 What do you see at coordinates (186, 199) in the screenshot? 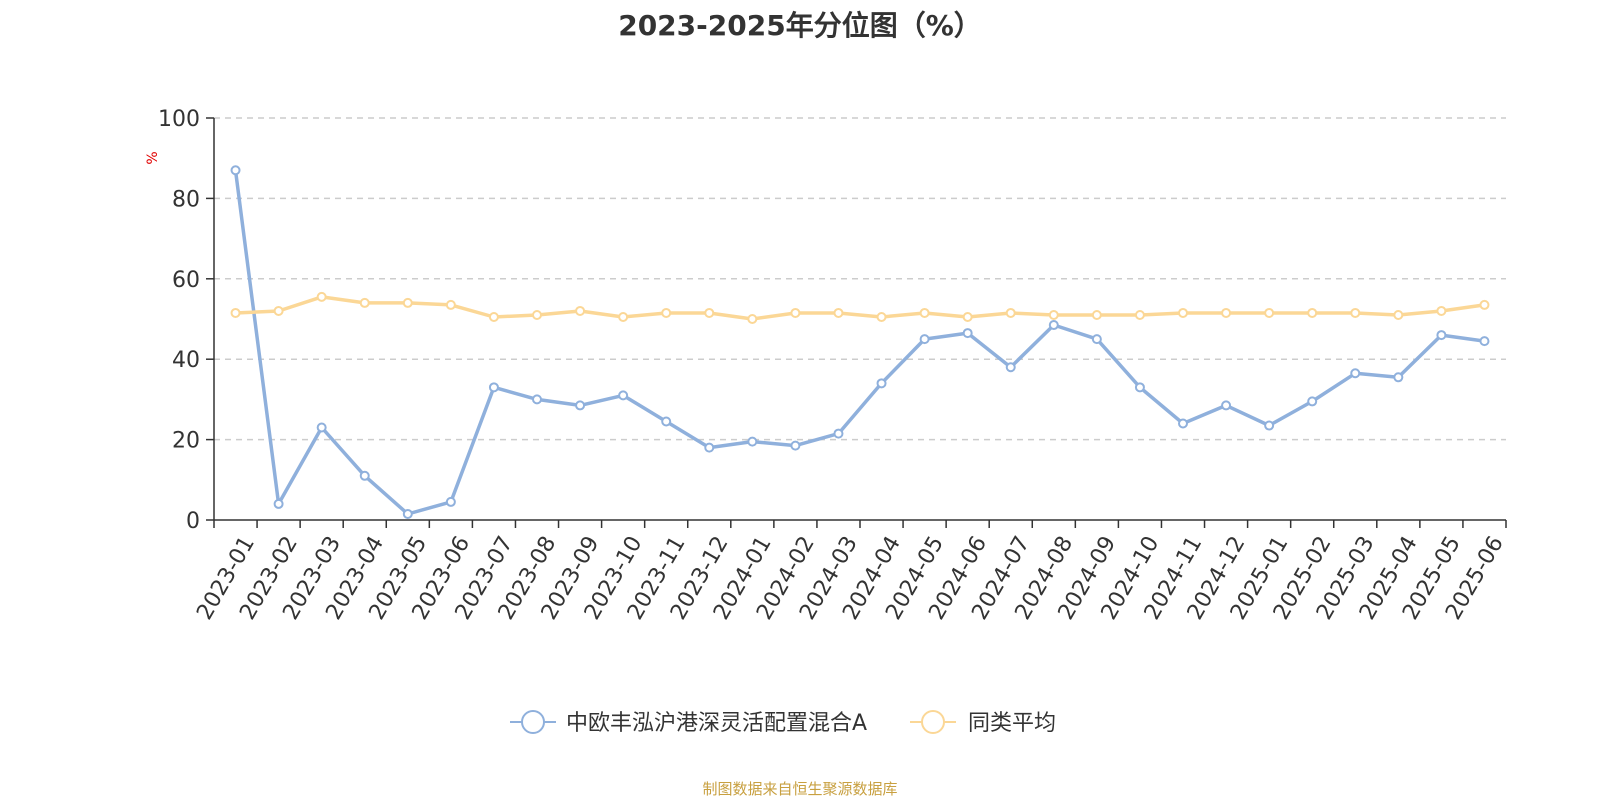
I see `y-tick-label: 80` at bounding box center [186, 199].